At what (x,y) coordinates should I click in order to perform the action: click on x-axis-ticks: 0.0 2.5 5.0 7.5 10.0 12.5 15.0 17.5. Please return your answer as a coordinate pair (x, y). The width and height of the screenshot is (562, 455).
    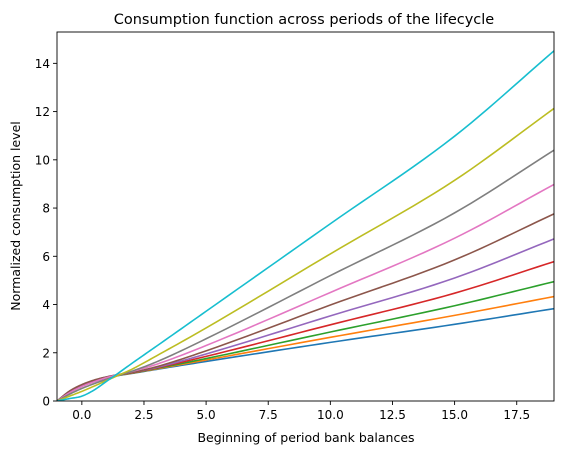
    Looking at the image, I should click on (301, 411).